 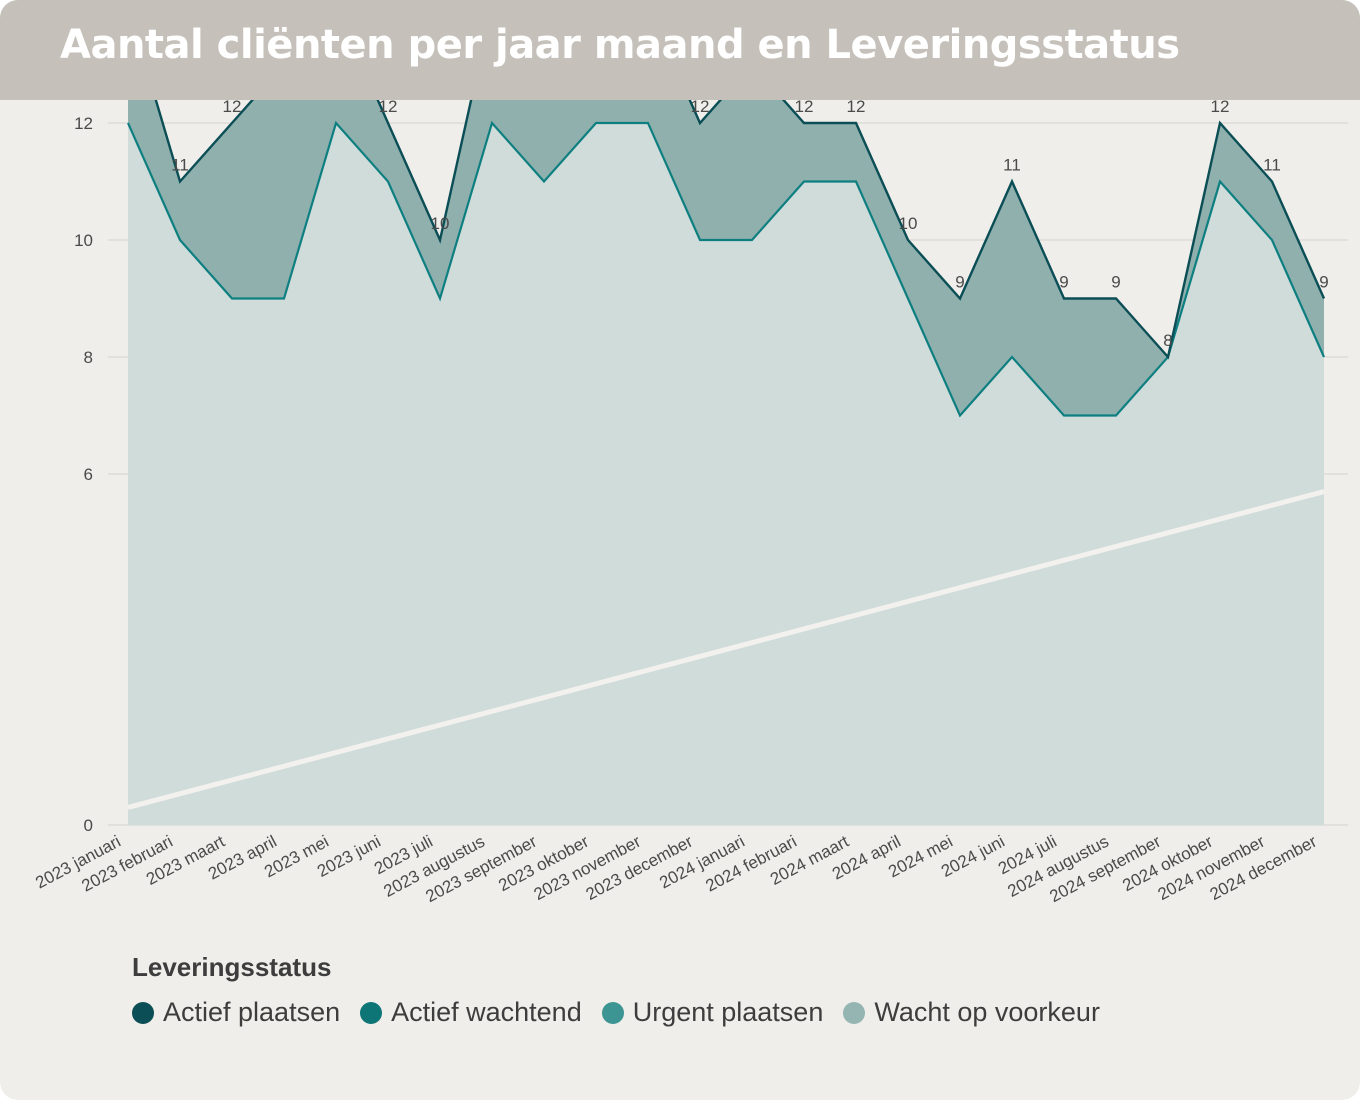 What do you see at coordinates (83, 123) in the screenshot?
I see `y-tick-label: 12` at bounding box center [83, 123].